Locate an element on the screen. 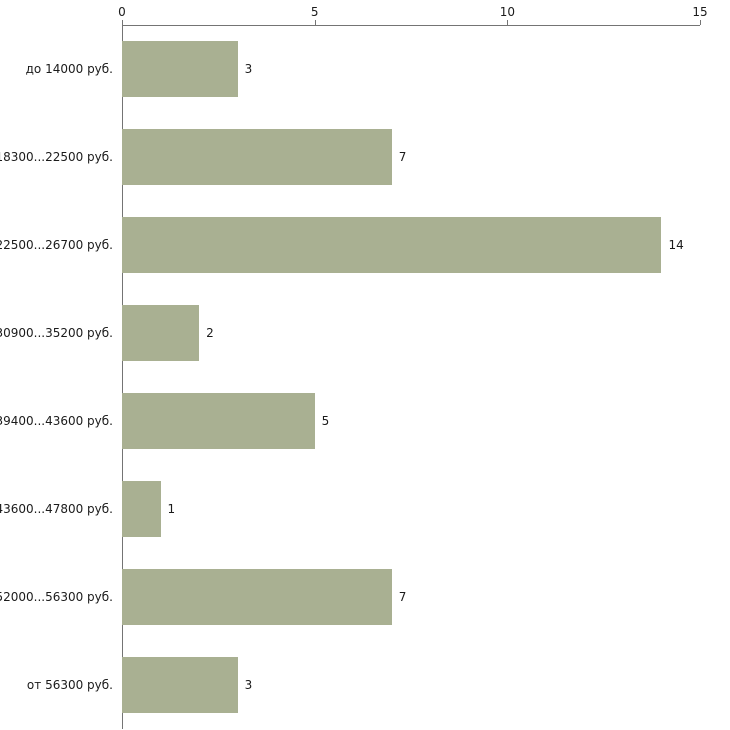 This screenshot has height=730, width=730. value-label: 2 is located at coordinates (210, 333).